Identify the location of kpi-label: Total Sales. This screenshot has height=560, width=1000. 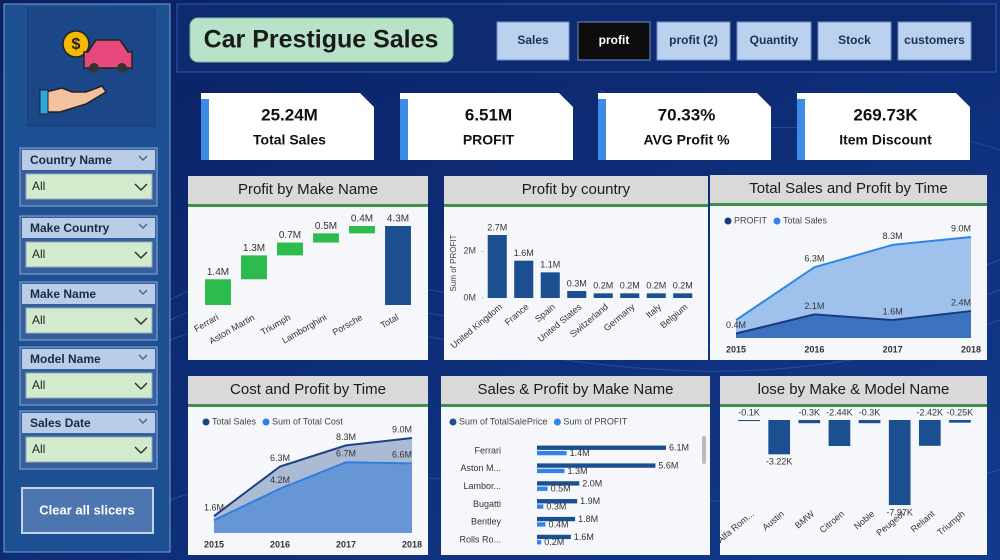
(289, 140).